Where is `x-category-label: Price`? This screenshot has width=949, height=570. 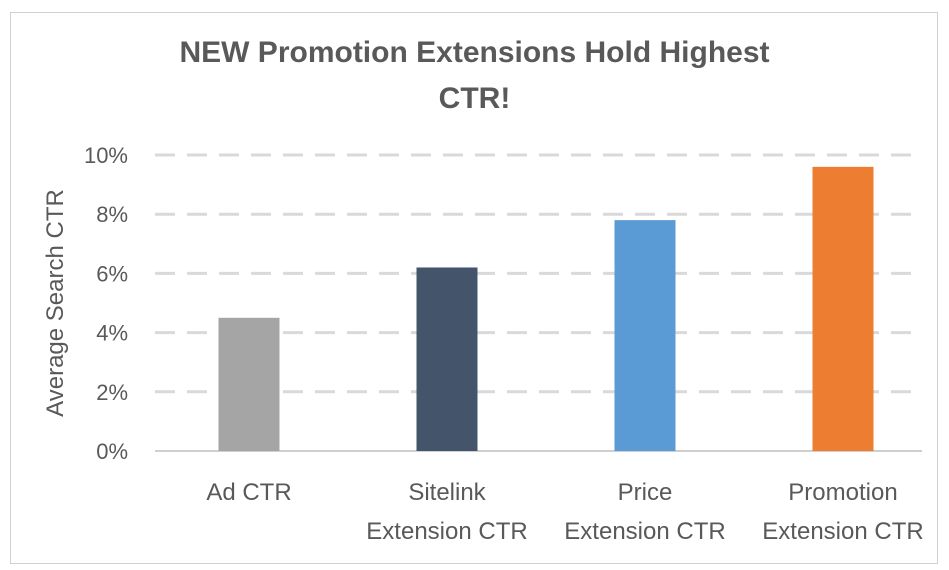 x-category-label: Price is located at coordinates (645, 492).